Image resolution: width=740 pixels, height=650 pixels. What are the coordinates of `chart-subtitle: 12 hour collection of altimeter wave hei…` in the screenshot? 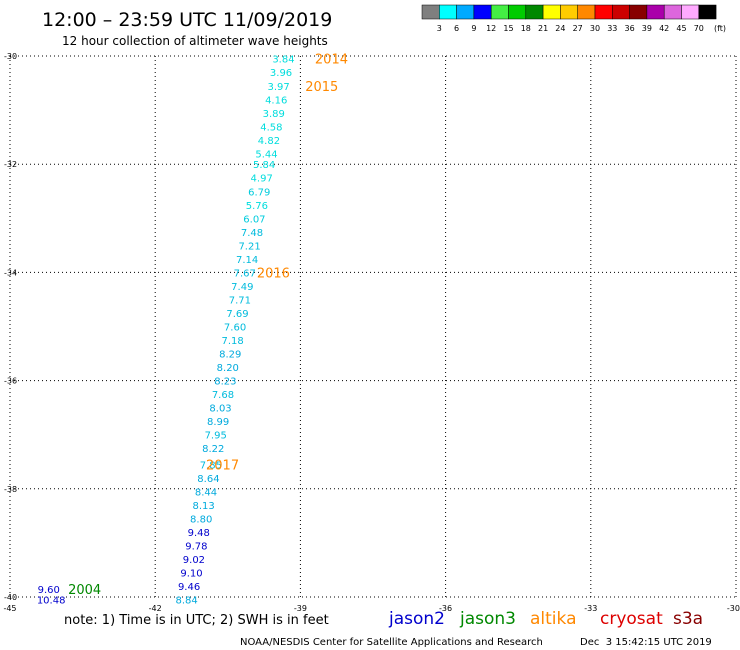 It's located at (195, 41).